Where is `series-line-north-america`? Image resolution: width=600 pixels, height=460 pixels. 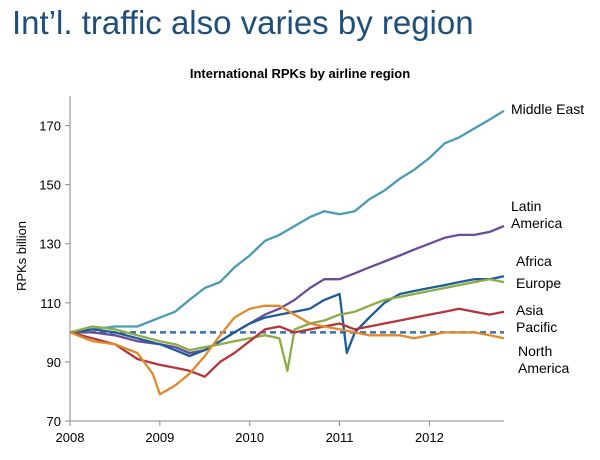 series-line-north-america is located at coordinates (287, 350).